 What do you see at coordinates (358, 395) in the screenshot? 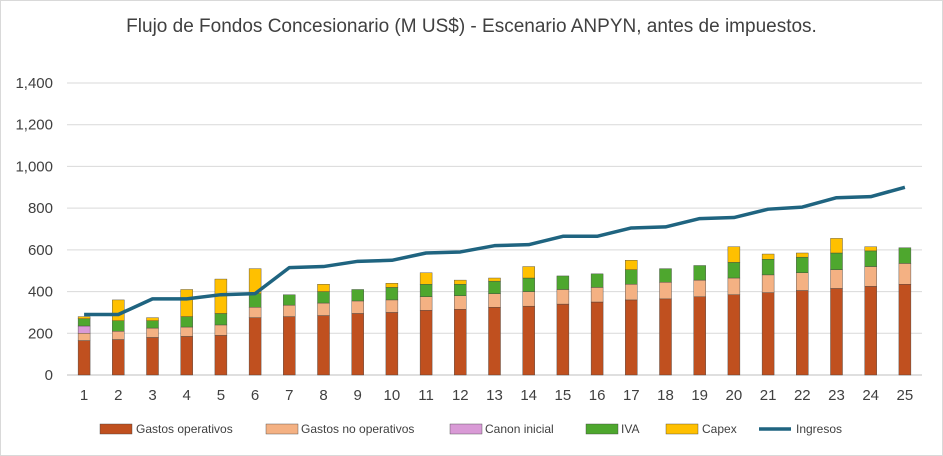
I see `x-tick-label: 9` at bounding box center [358, 395].